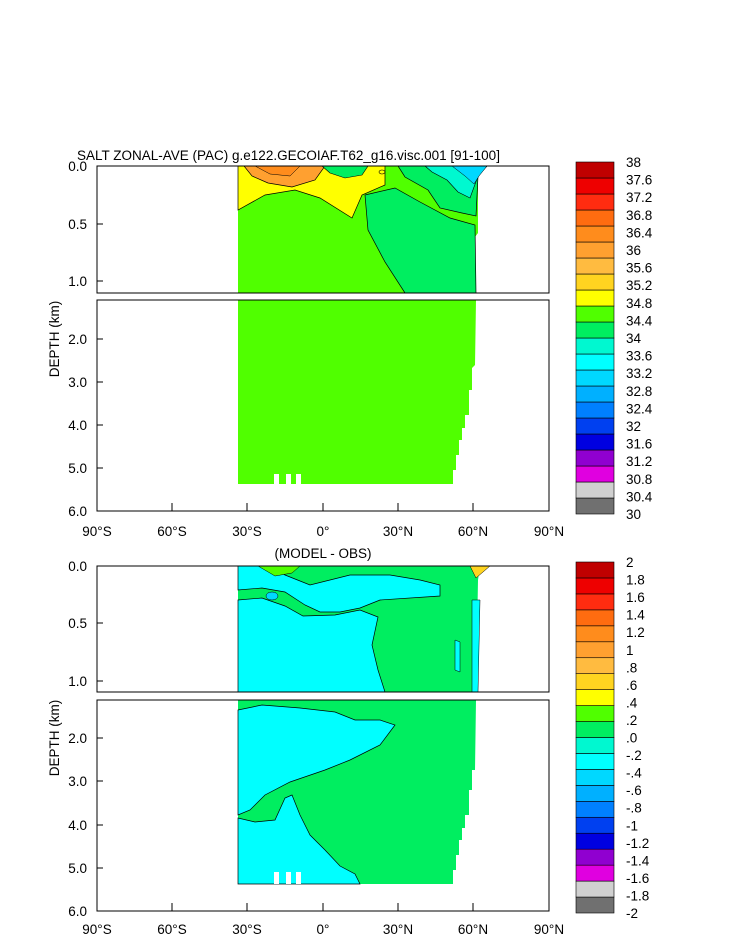 Image resolution: width=733 pixels, height=945 pixels. I want to click on salt-xtick-label: 90°N, so click(549, 531).